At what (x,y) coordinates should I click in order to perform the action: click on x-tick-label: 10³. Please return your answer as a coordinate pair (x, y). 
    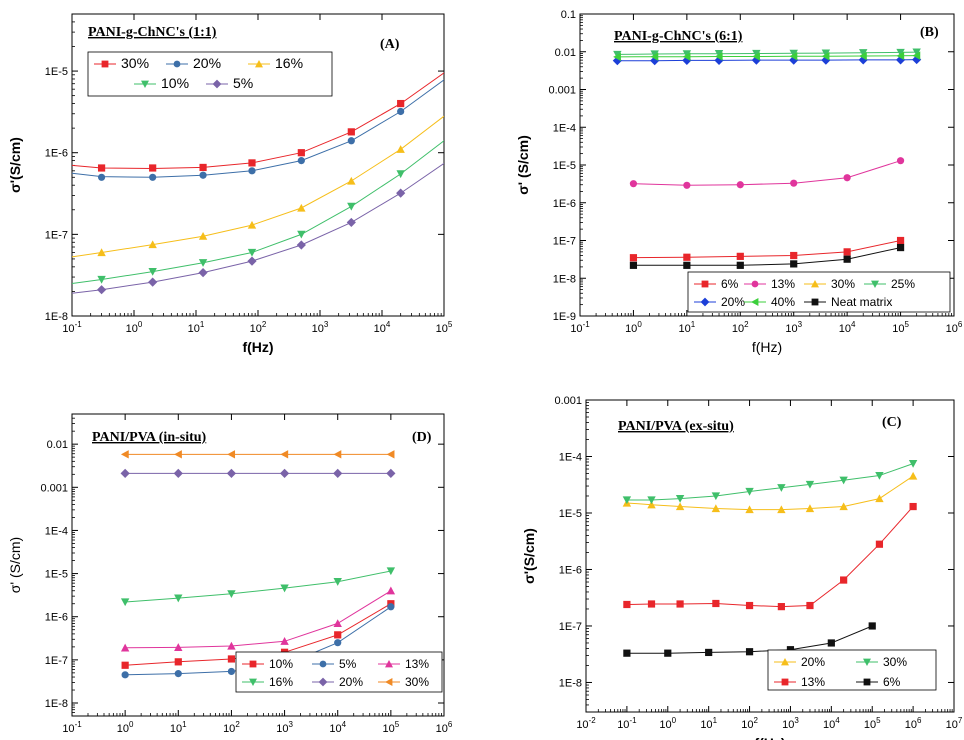
    Looking at the image, I should click on (793, 327).